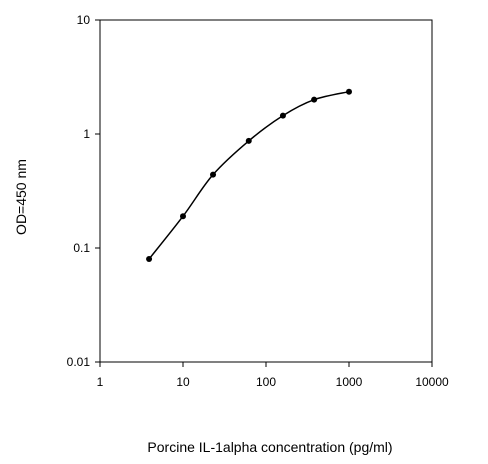 This screenshot has height=464, width=488. I want to click on y-tick-label: 0.01, so click(79, 362).